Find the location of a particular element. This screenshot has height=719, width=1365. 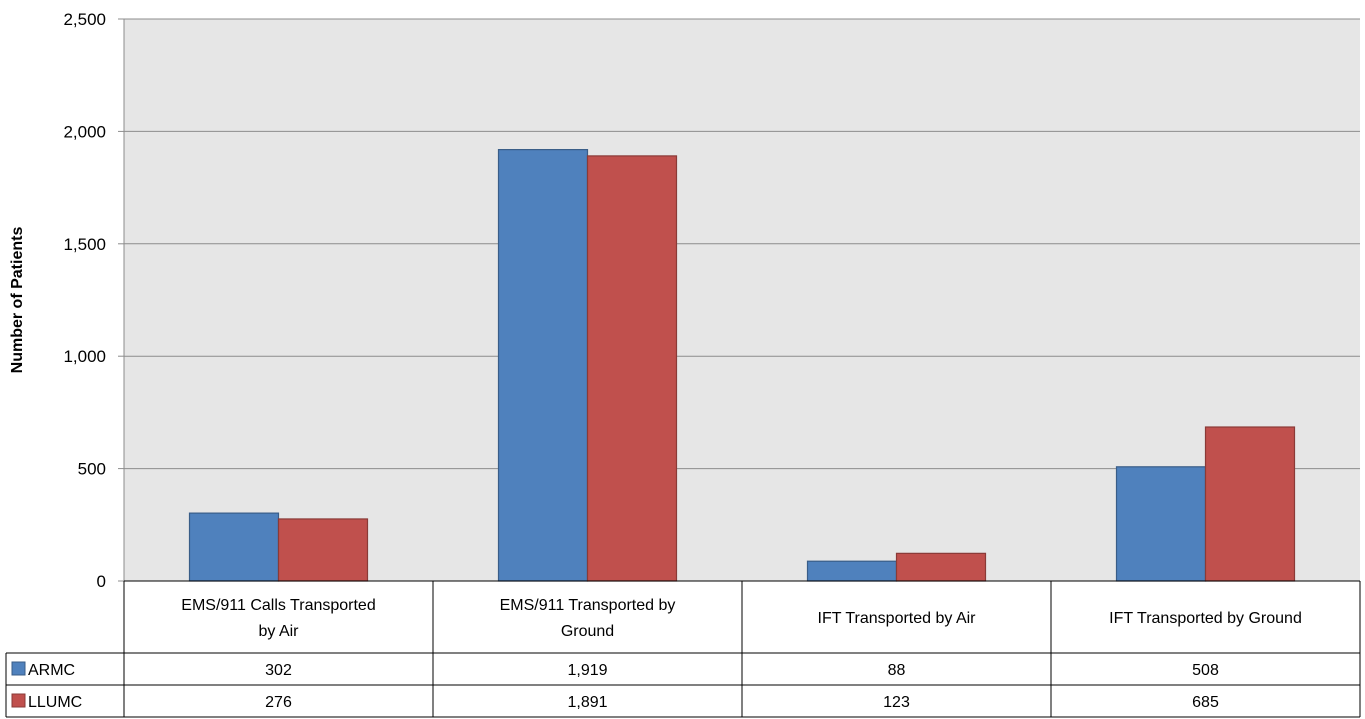

data-table-value: 88 is located at coordinates (897, 670).